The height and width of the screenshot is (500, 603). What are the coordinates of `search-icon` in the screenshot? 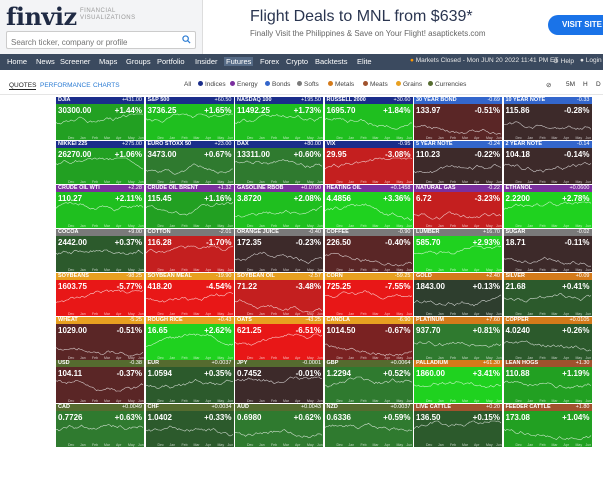 It's located at (186, 39).